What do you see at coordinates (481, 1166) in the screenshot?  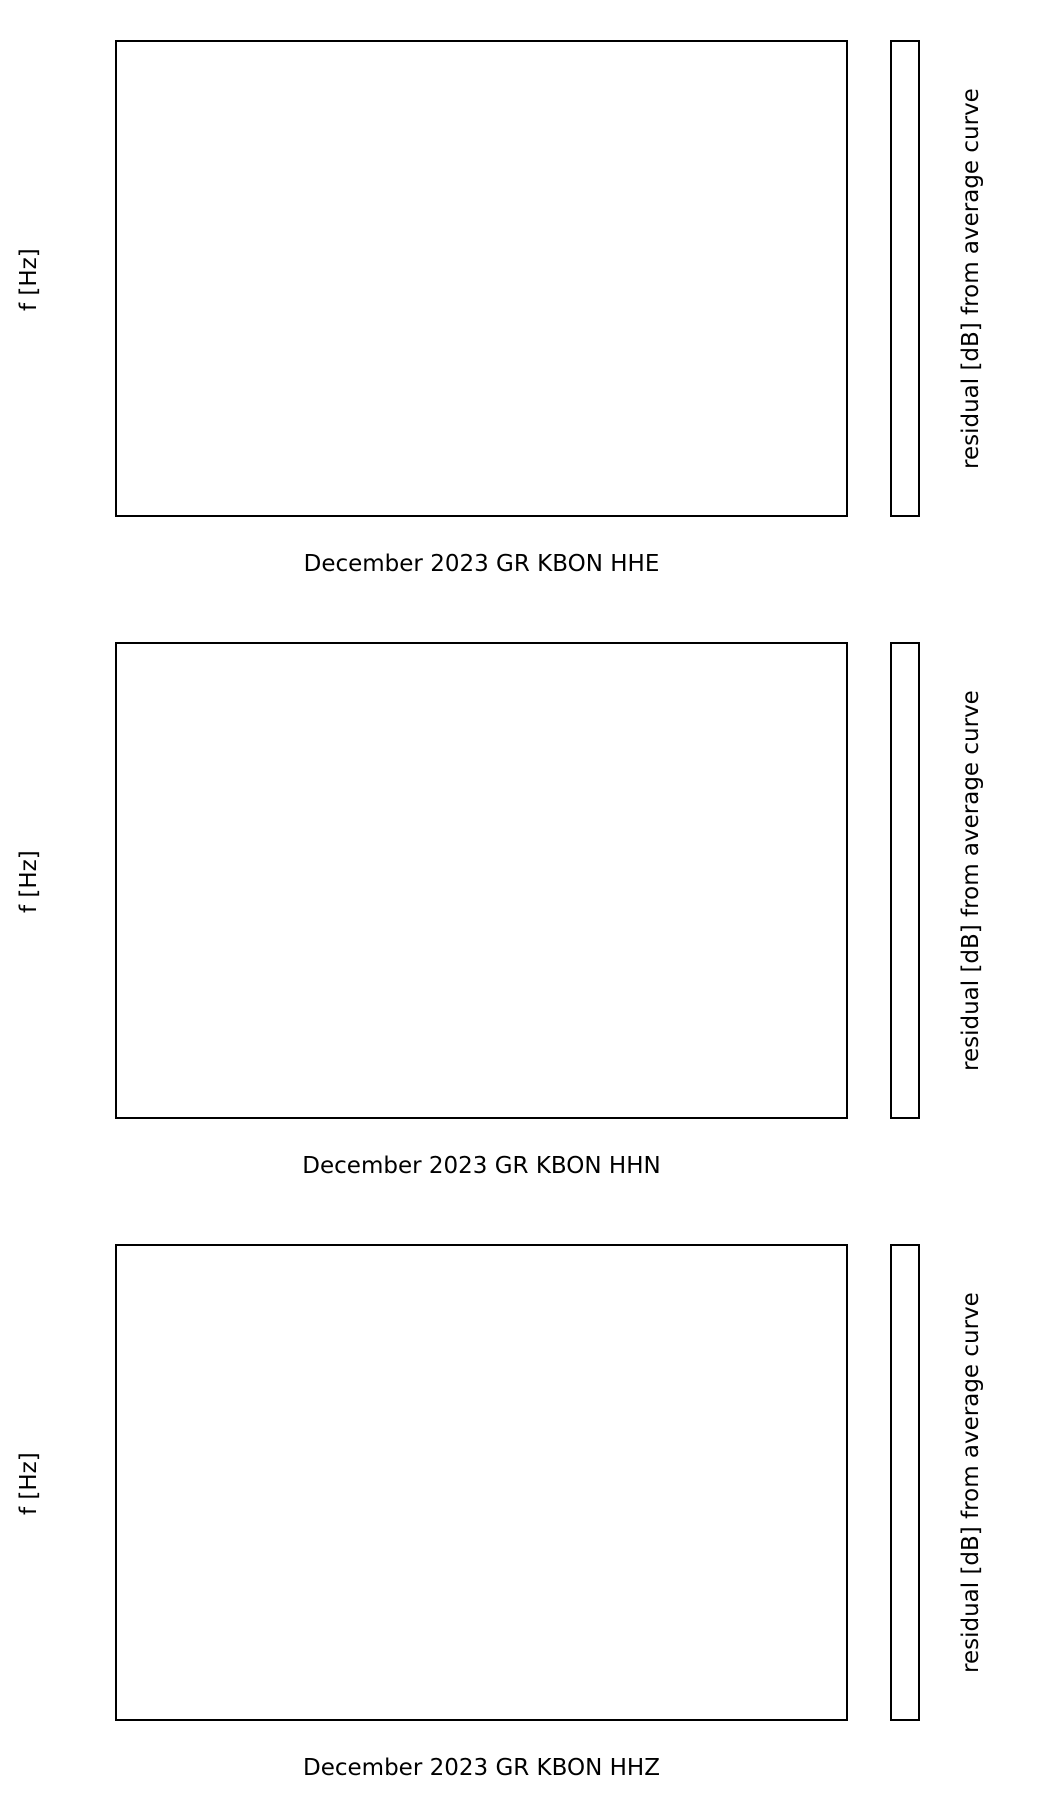 I see `x-axis-label: December 2023 GR KBON HHN` at bounding box center [481, 1166].